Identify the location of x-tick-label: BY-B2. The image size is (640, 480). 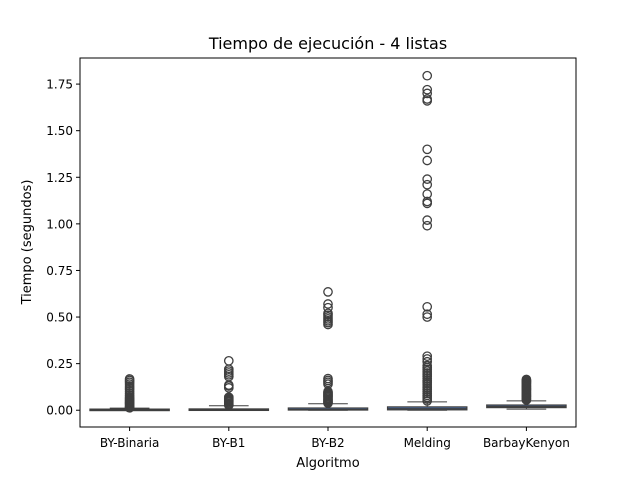
(327, 443).